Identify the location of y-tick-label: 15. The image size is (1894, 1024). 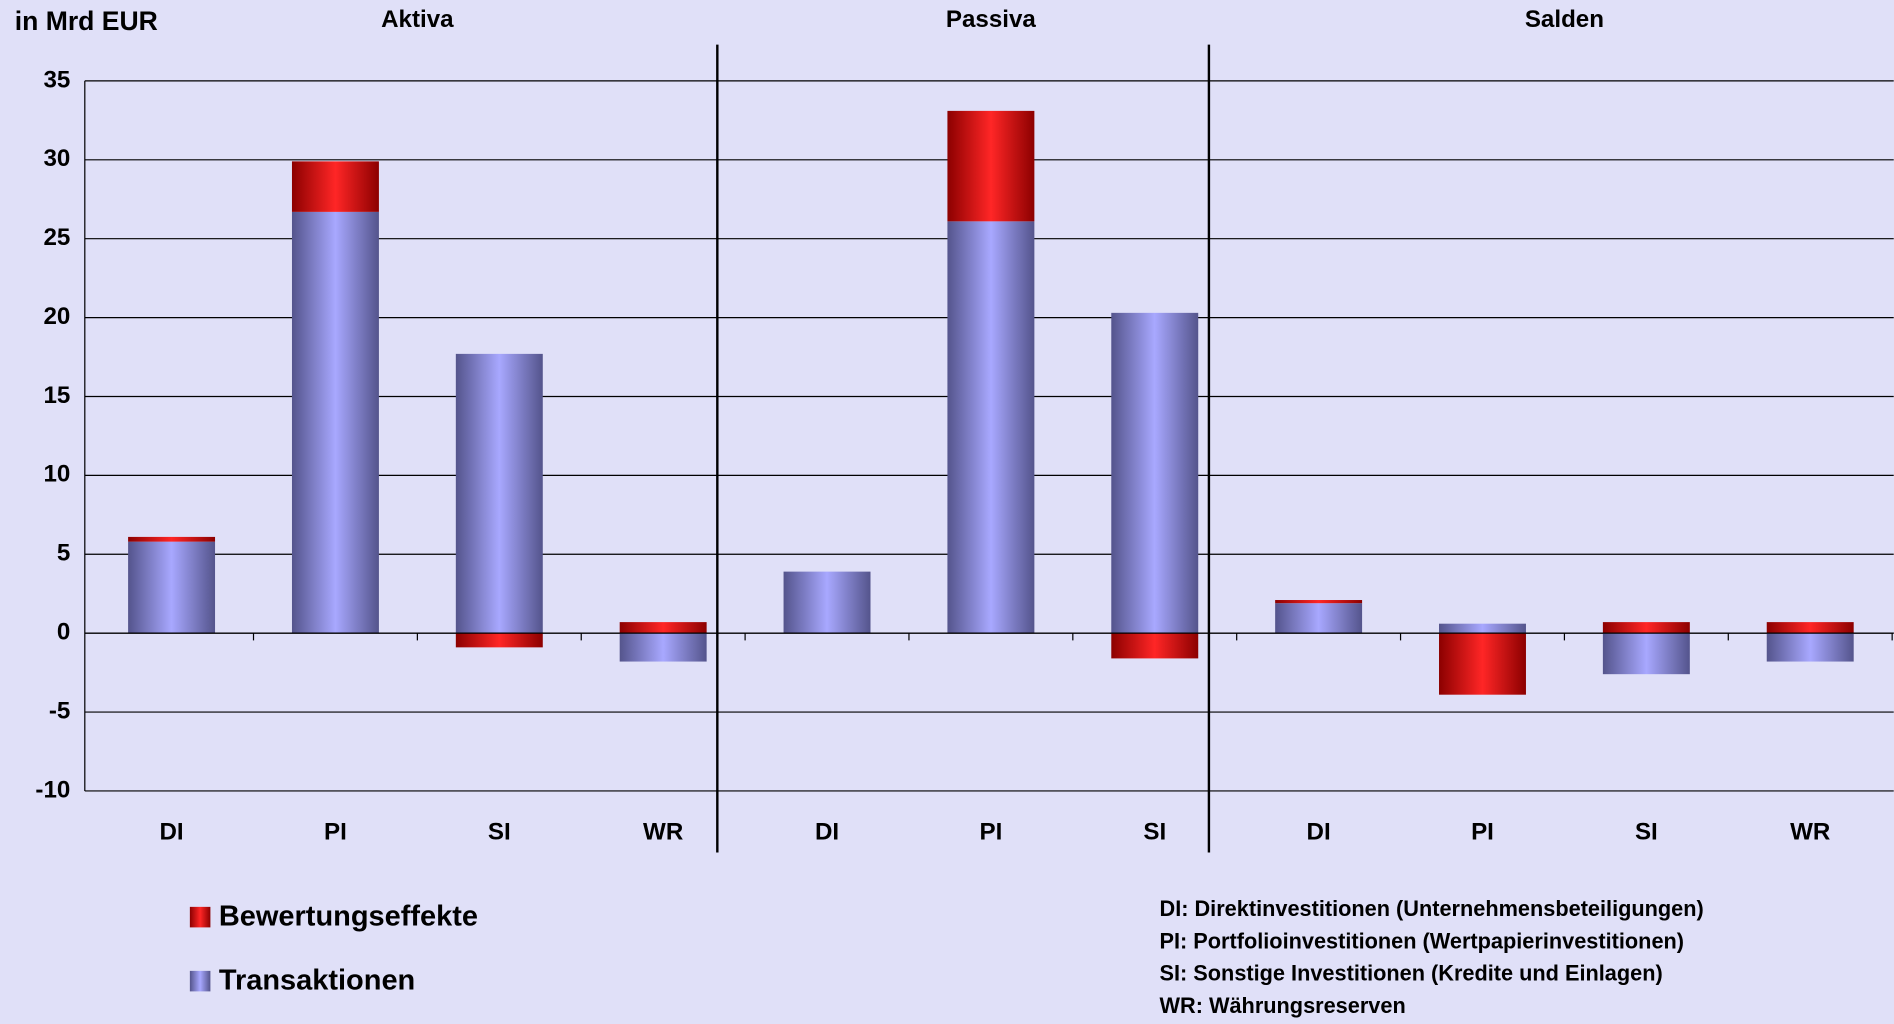
(56, 395).